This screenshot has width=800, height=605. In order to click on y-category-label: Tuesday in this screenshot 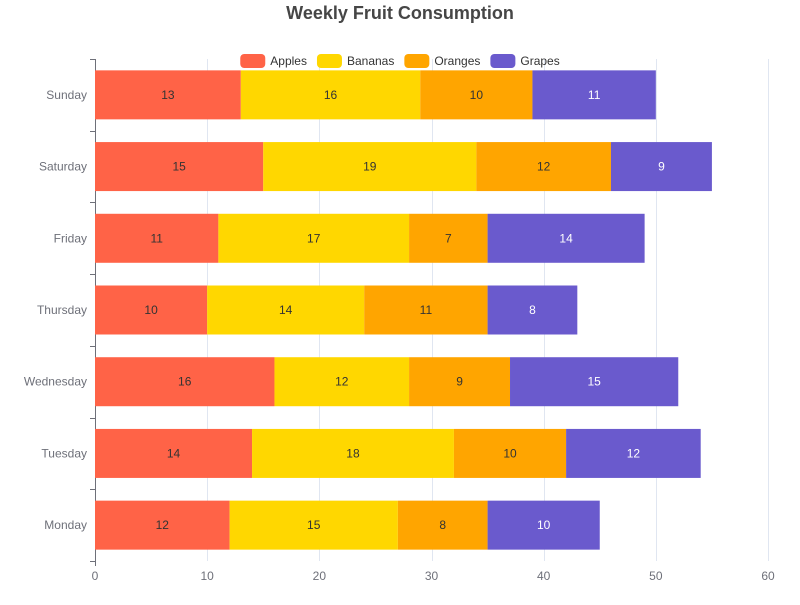, I will do `click(64, 453)`.